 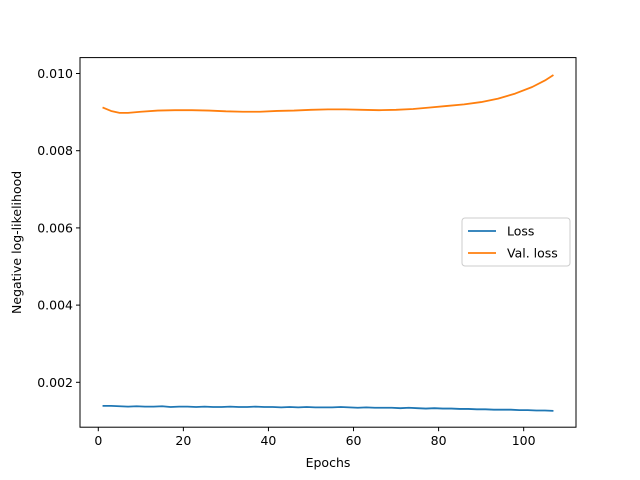 I want to click on y-tick-label: 0.002, so click(x=55, y=382).